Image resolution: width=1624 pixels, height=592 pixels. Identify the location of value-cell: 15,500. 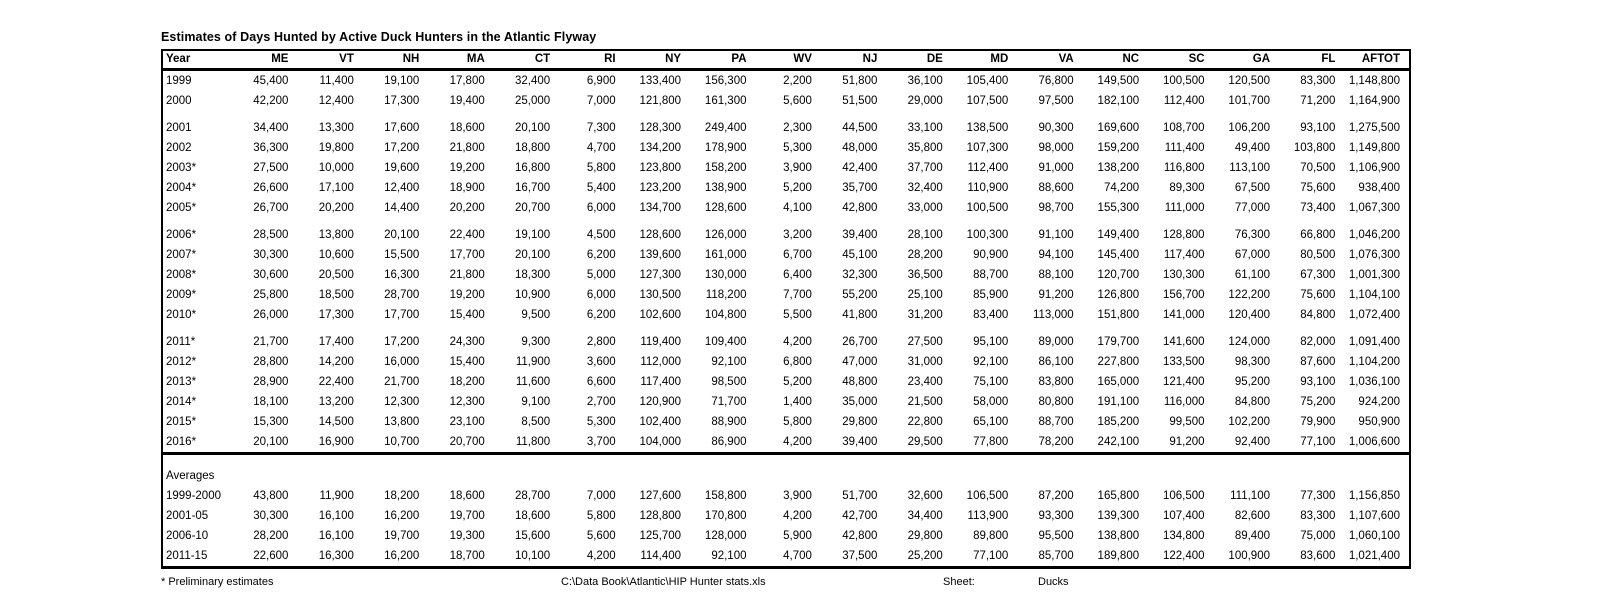
(402, 254).